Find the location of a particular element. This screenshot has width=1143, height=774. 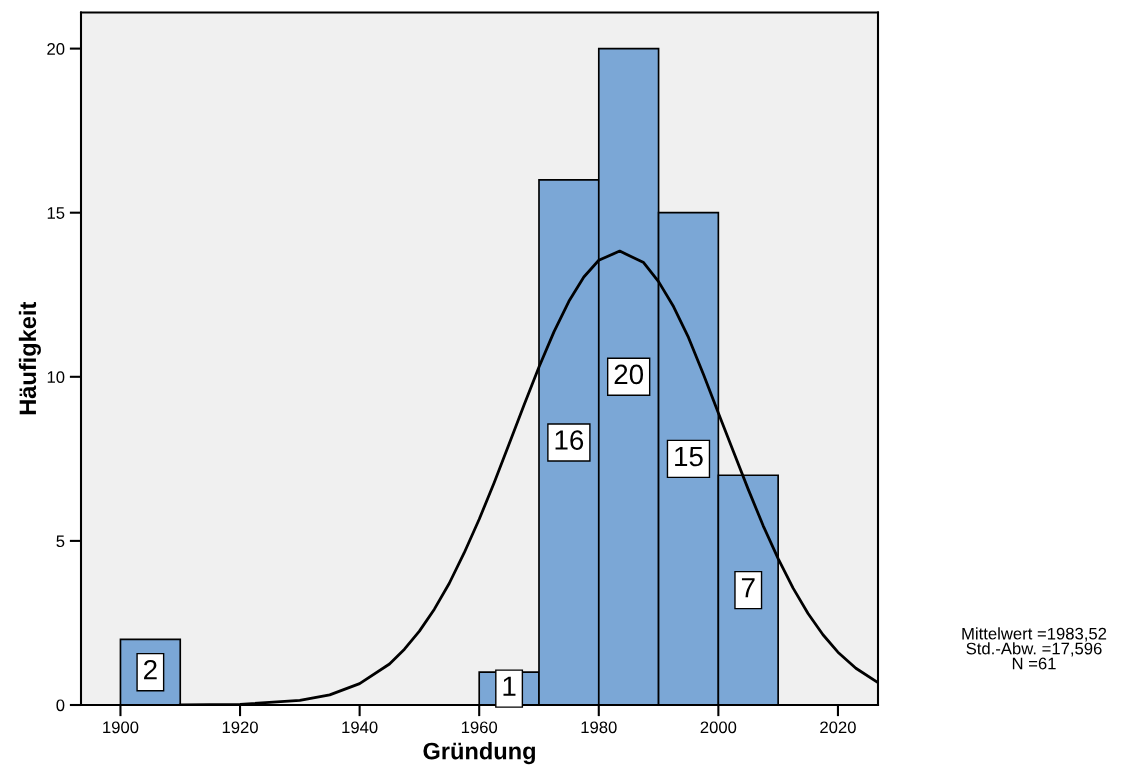

x-tick-label: 1960 is located at coordinates (479, 727).